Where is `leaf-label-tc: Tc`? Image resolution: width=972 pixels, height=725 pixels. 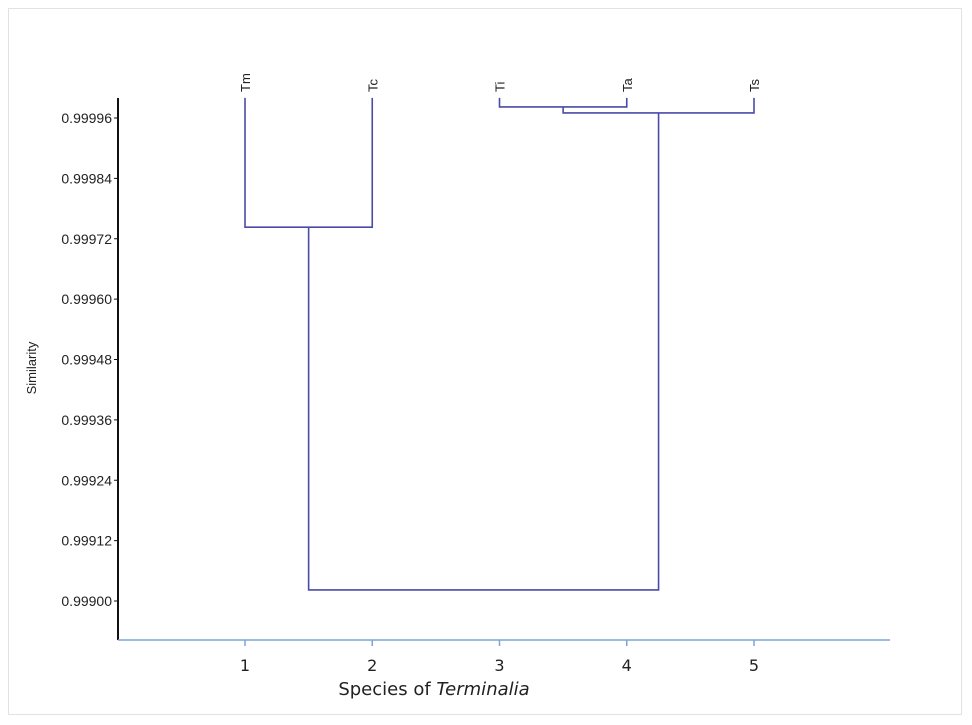
leaf-label-tc: Tc is located at coordinates (372, 86).